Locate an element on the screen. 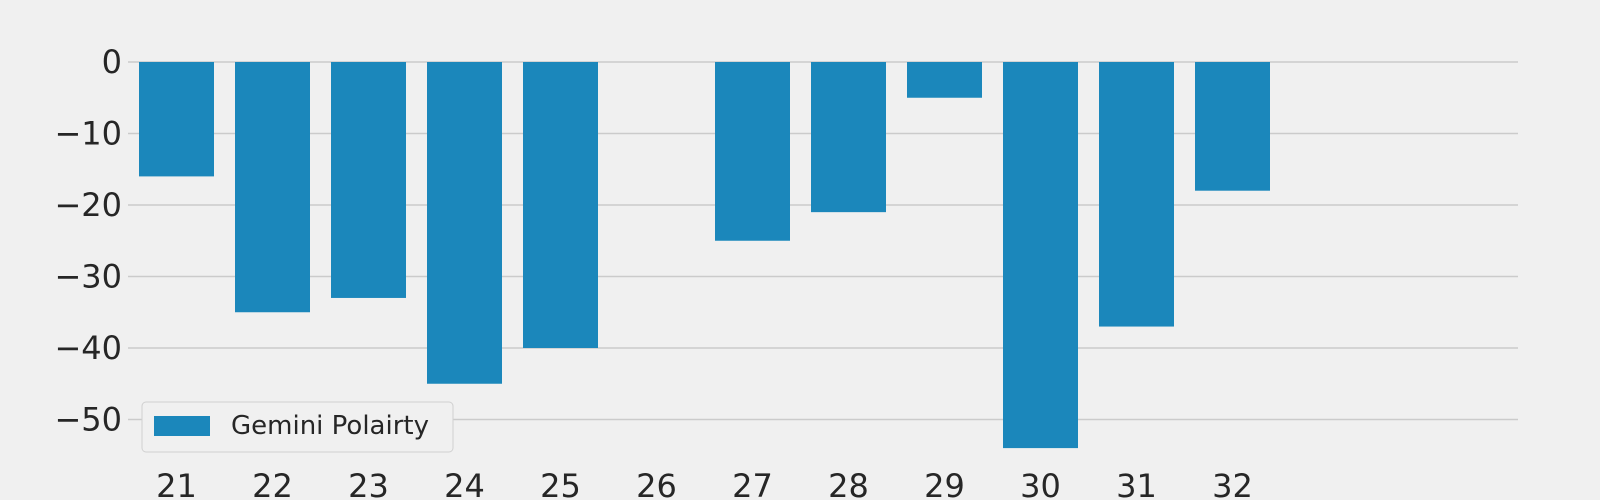  x-tick-label: 30 is located at coordinates (1040, 483).